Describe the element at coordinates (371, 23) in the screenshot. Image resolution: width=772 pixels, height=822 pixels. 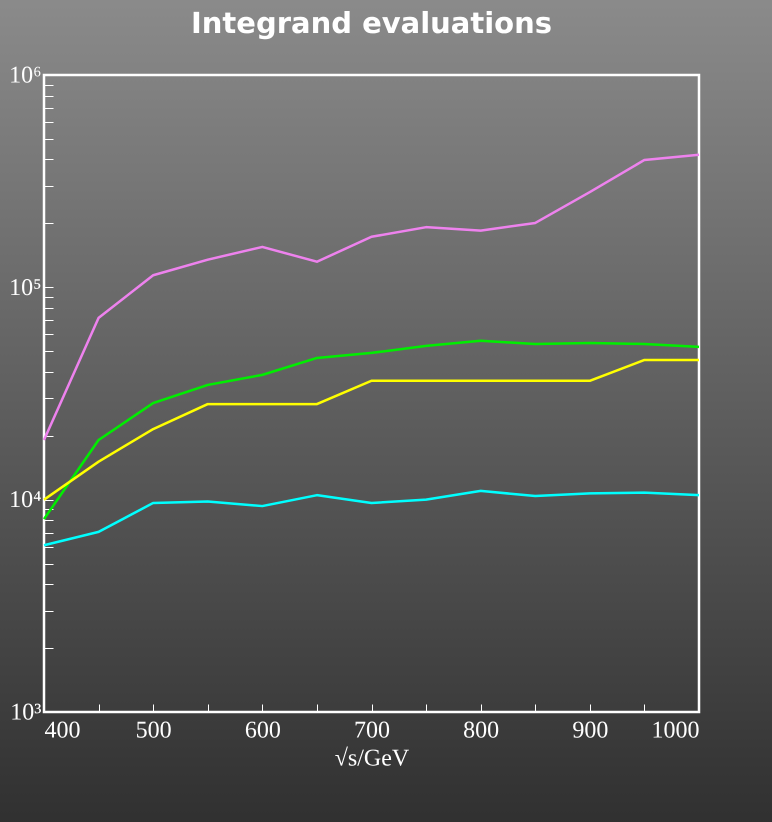
I see `chart-title: Integrand evaluations` at that location.